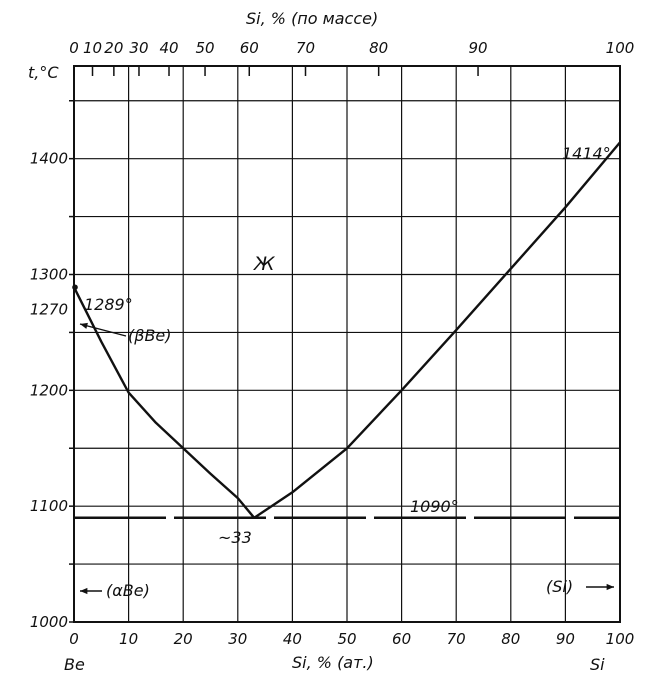  What do you see at coordinates (103, 330) in the screenshot?
I see `beta-be-arrow` at bounding box center [103, 330].